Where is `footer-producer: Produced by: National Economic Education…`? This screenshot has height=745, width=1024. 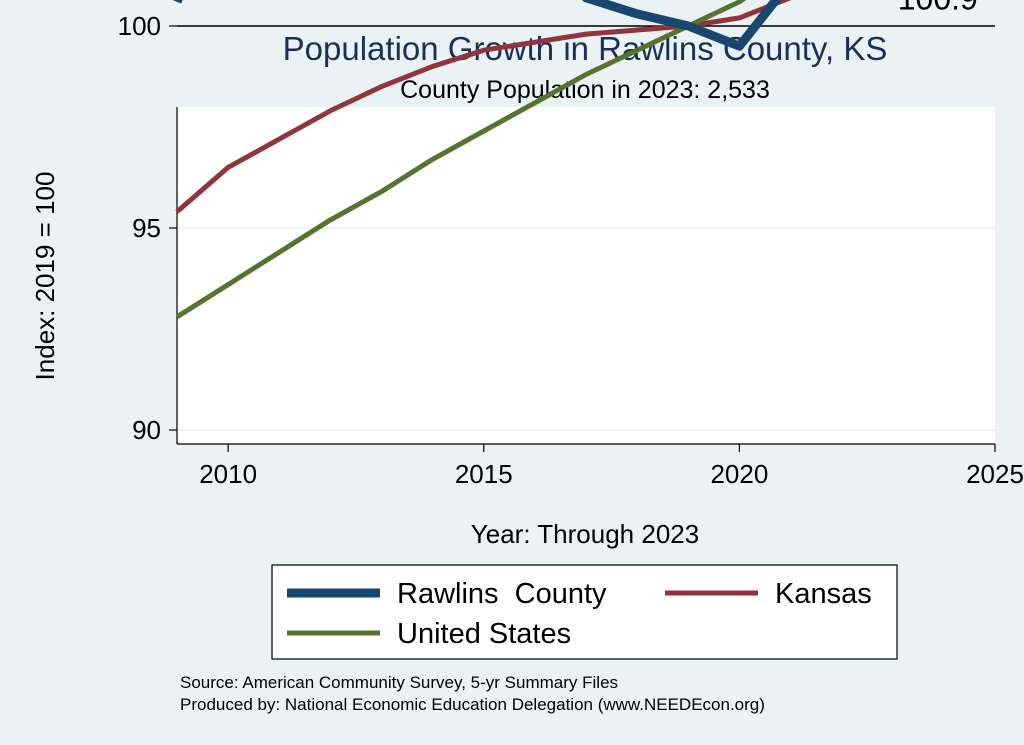
footer-producer: Produced by: National Economic Education… is located at coordinates (472, 704).